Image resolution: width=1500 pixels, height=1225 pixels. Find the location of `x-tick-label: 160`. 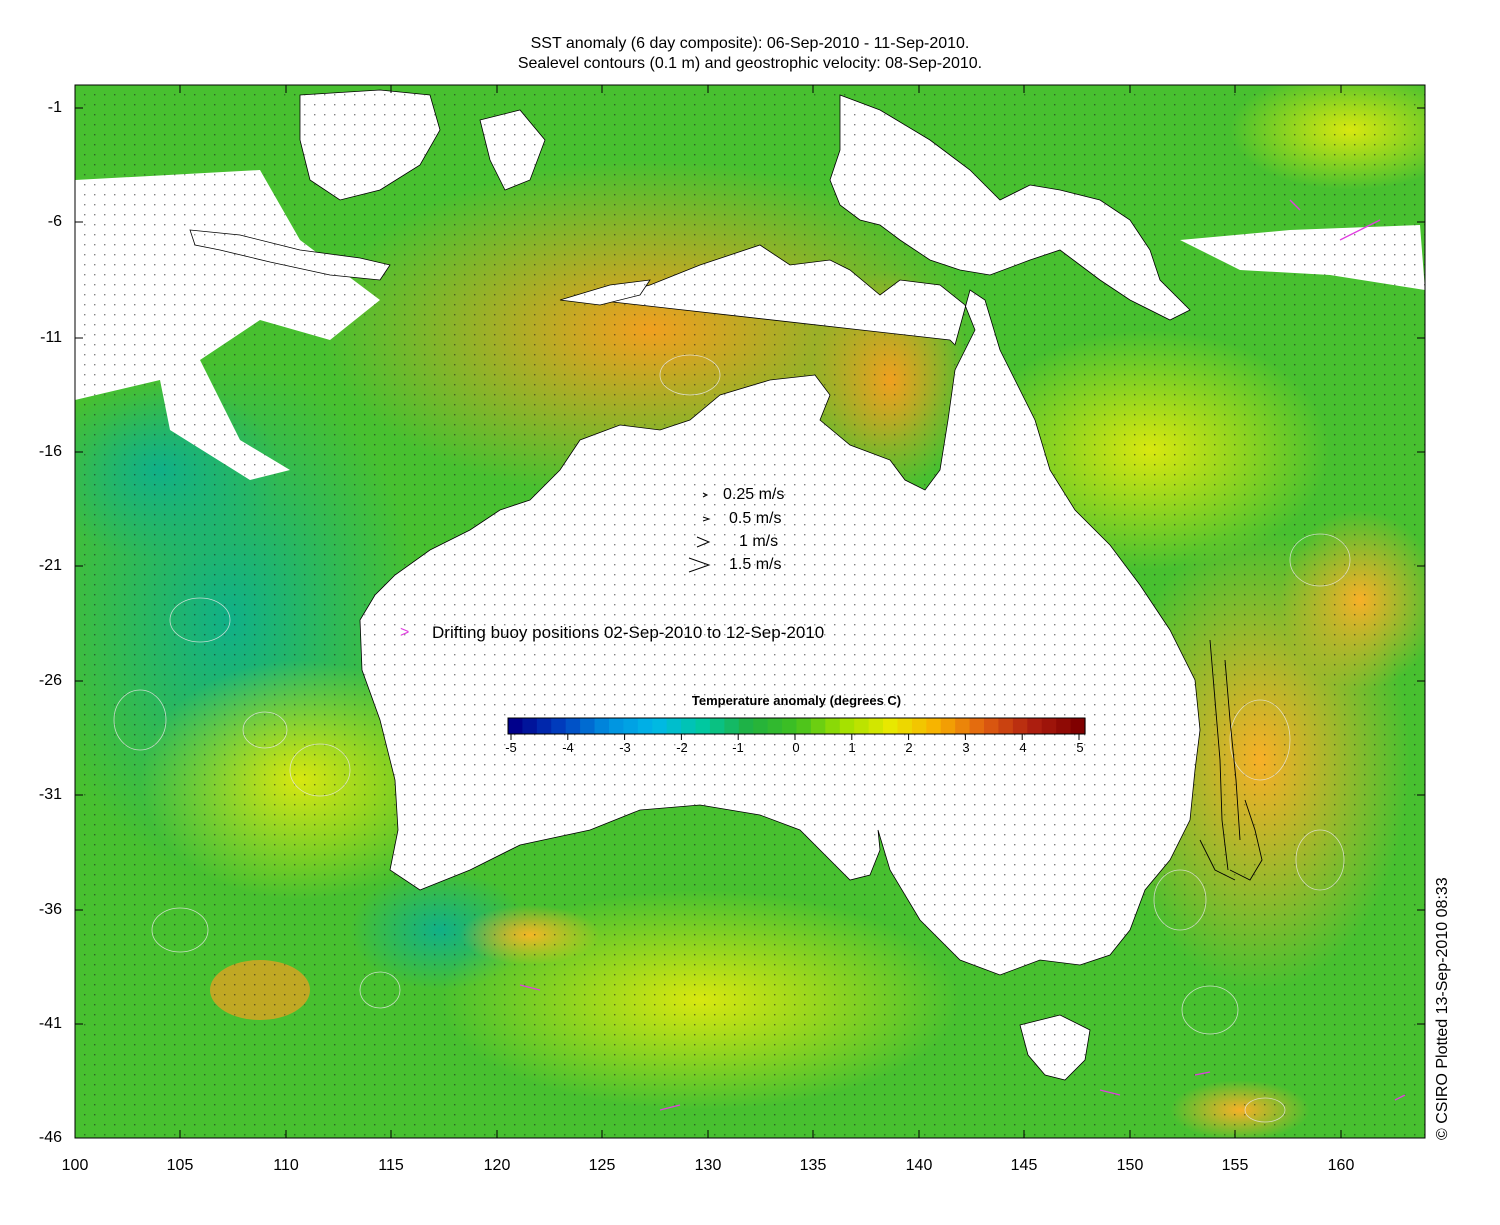

x-tick-label: 160 is located at coordinates (1341, 1165).